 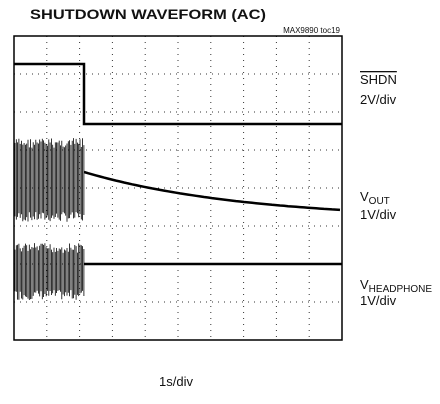 I want to click on vout-burst, so click(x=49, y=180).